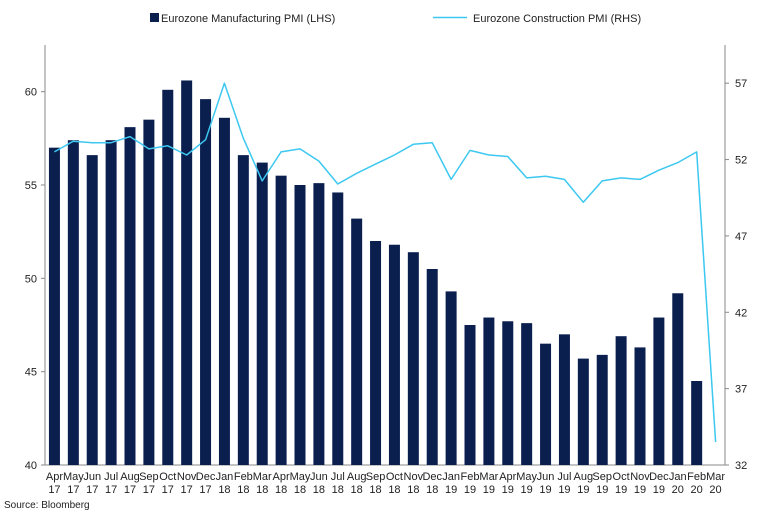 The height and width of the screenshot is (518, 770). I want to click on x-axis-tick-label: Aug 18, so click(357, 483).